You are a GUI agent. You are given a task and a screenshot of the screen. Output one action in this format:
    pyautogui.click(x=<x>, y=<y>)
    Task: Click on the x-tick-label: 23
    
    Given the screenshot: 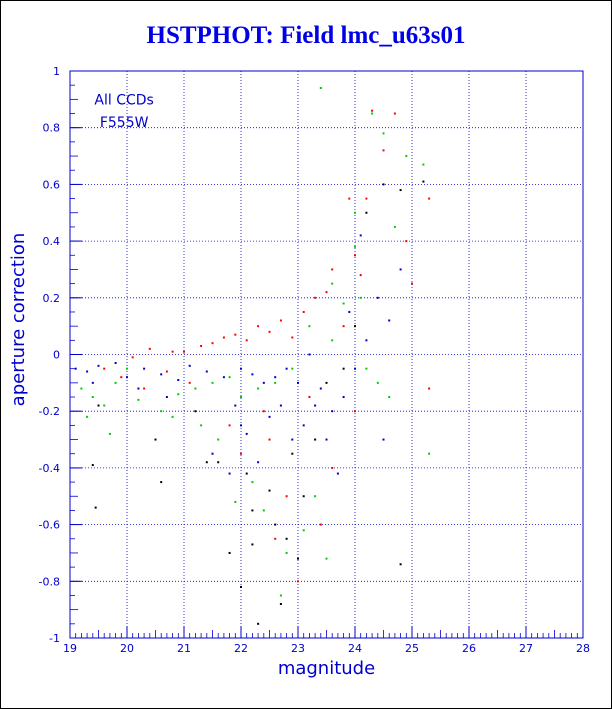 What is the action you would take?
    pyautogui.click(x=298, y=648)
    